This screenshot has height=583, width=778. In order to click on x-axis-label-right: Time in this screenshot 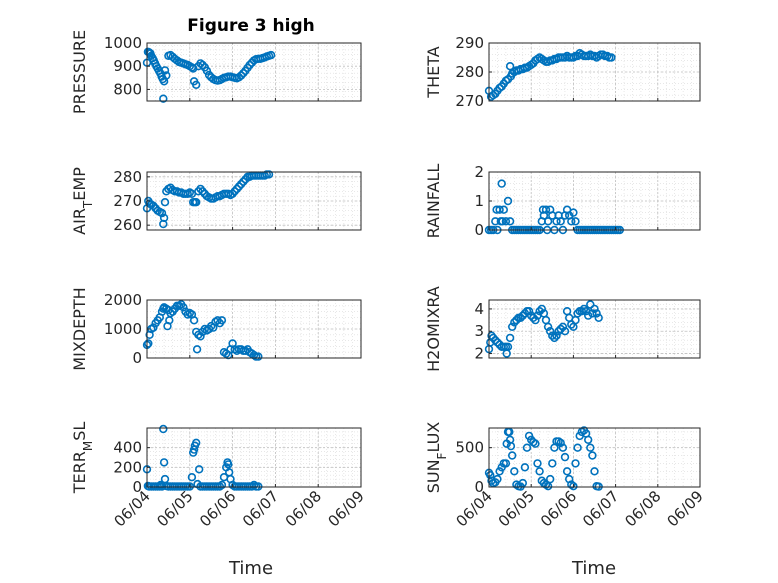, I will do `click(593, 568)`.